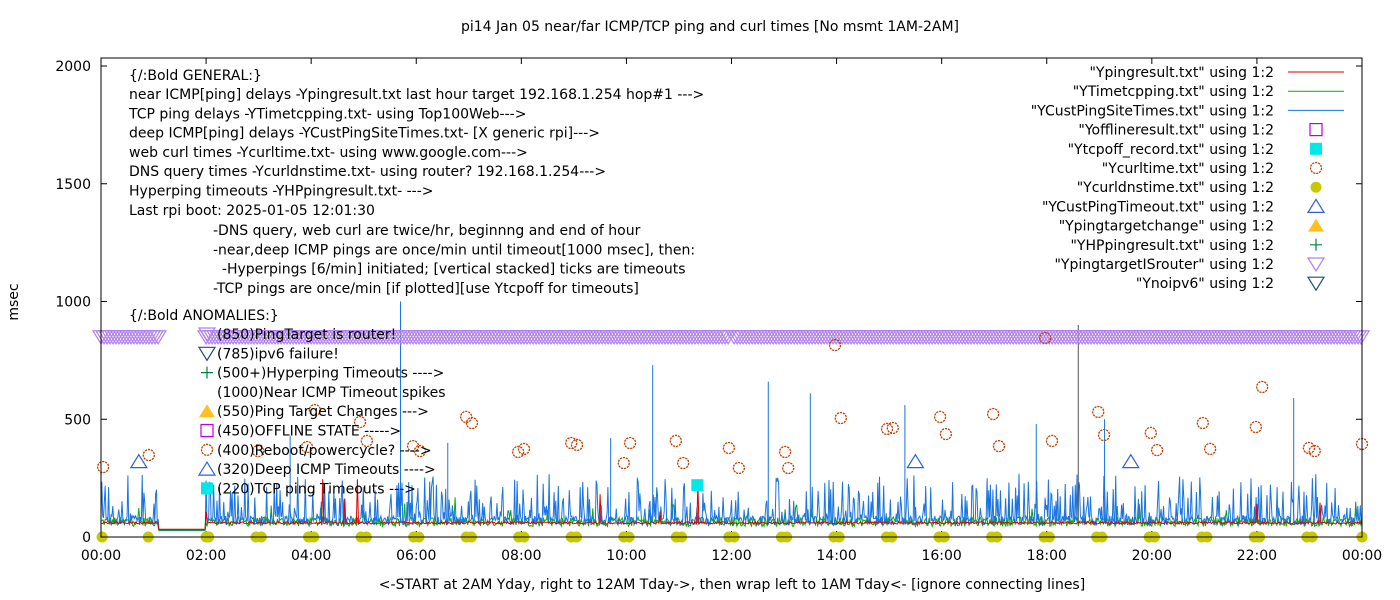 This screenshot has width=1400, height=600. I want to click on legend-label: "YTimetcpping.txt" using 1:2, so click(1173, 92).